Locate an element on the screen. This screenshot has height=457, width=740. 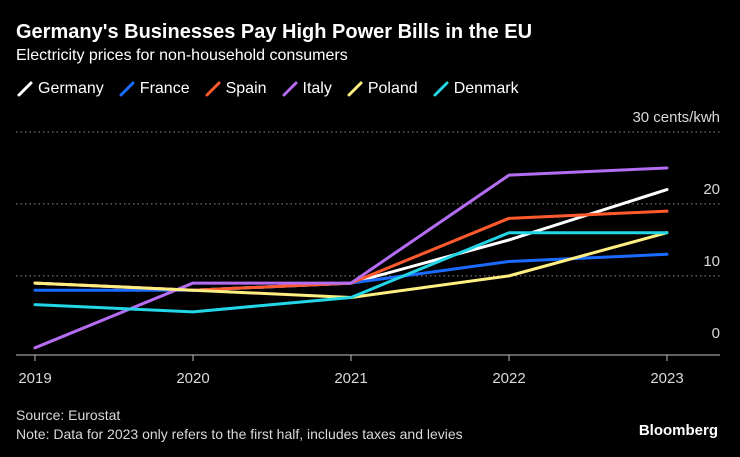
legend-item-italy: Italy is located at coordinates (306, 89).